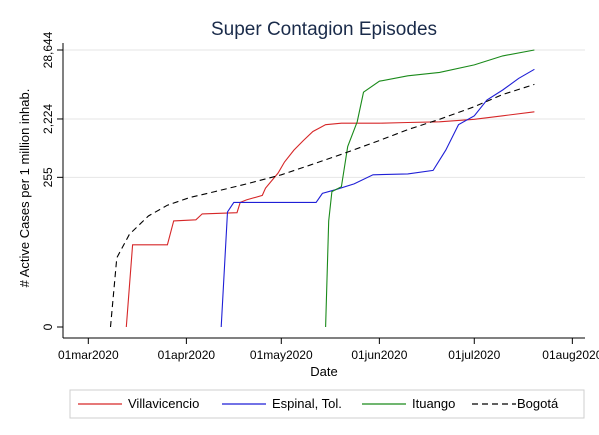 The width and height of the screenshot is (599, 435). I want to click on legend-label: Villavicencio, so click(163, 403).